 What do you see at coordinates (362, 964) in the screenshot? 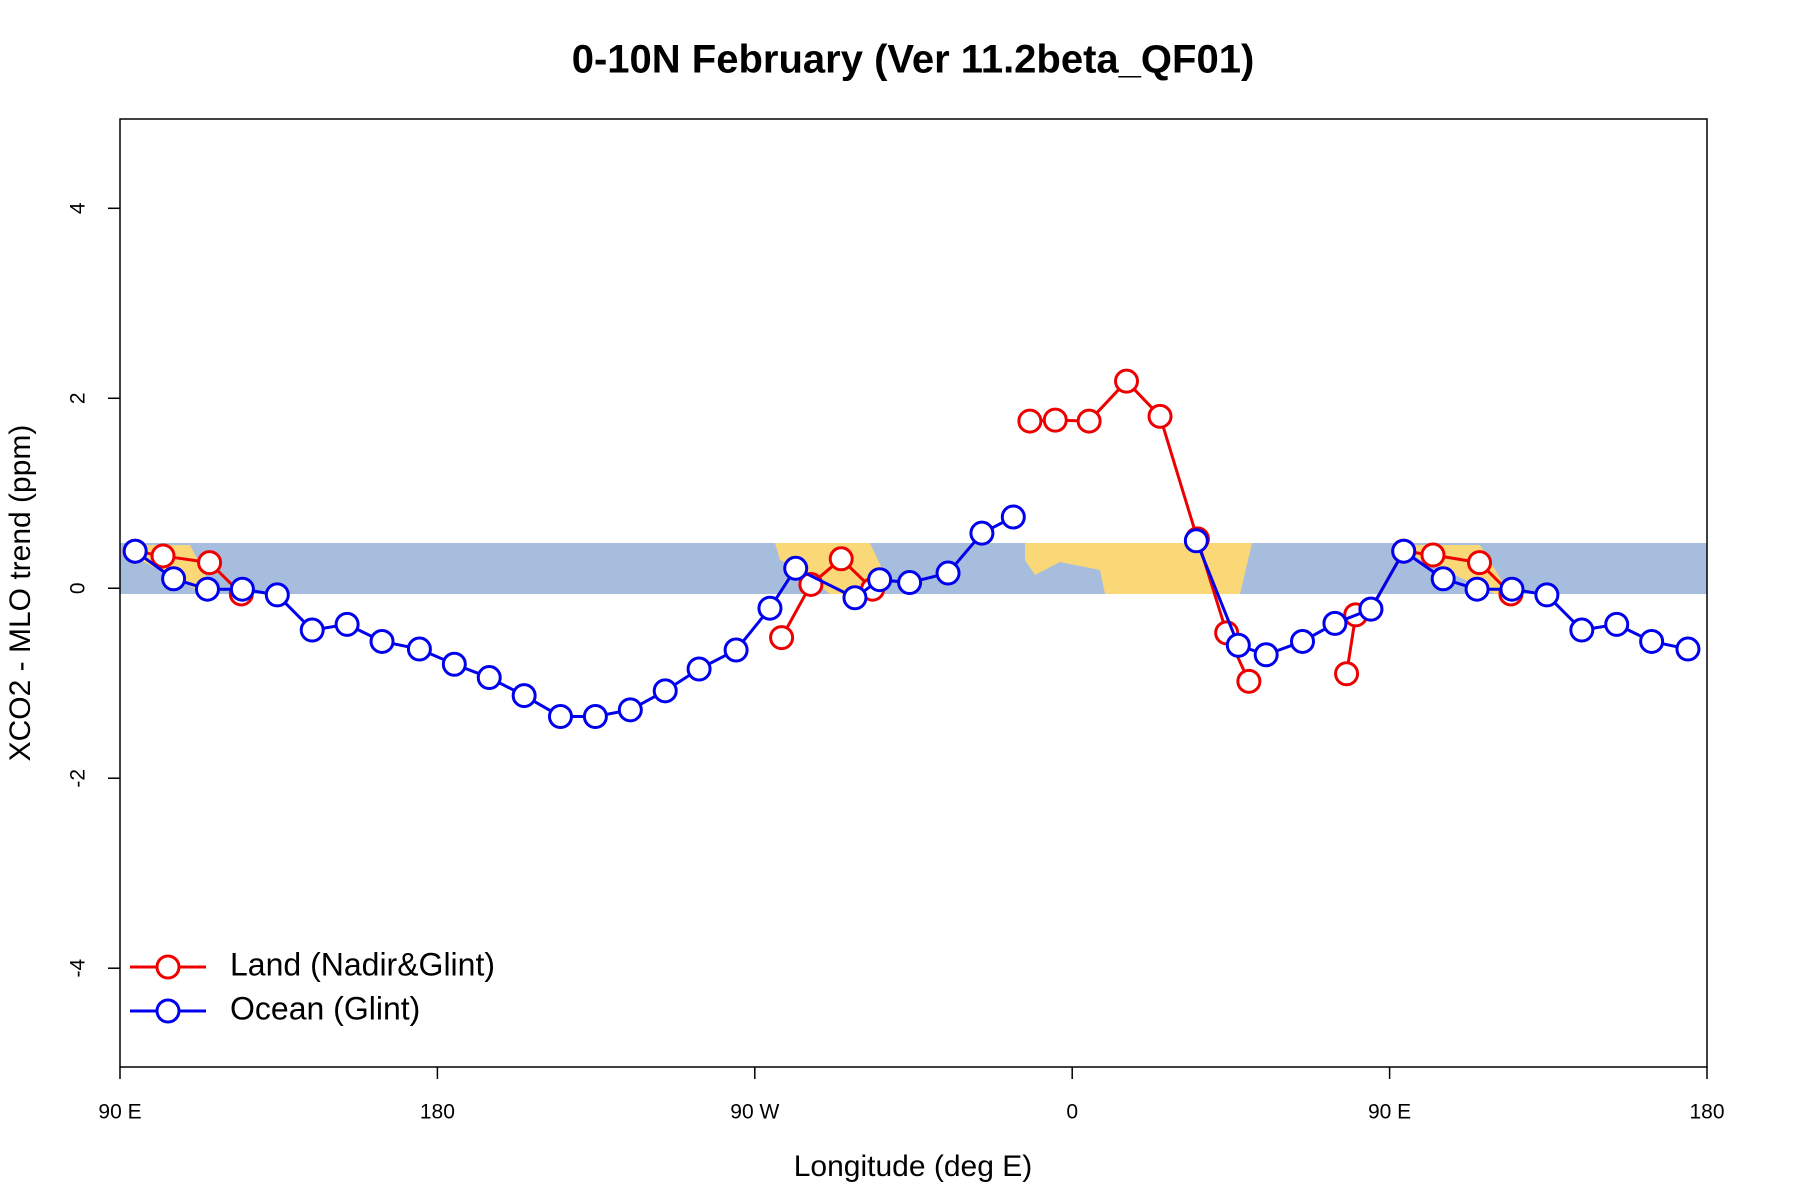
I see `legend-label: Land (Nadir&Glint)` at bounding box center [362, 964].